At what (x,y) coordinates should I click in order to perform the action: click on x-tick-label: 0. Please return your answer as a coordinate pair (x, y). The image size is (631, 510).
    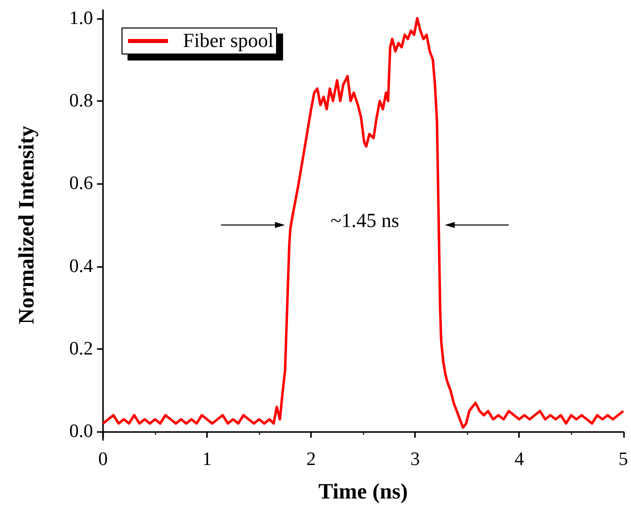
    Looking at the image, I should click on (103, 459).